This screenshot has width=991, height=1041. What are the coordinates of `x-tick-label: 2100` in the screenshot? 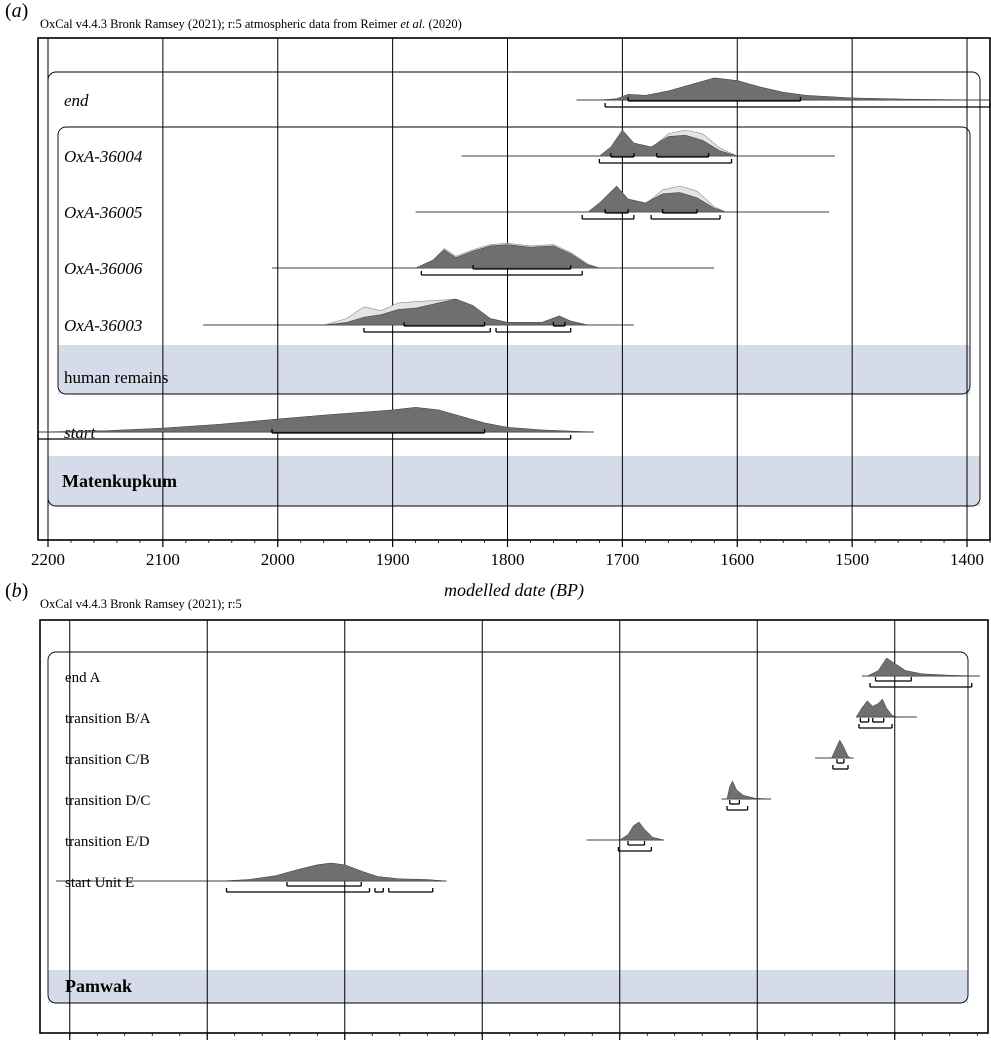 It's located at (163, 559).